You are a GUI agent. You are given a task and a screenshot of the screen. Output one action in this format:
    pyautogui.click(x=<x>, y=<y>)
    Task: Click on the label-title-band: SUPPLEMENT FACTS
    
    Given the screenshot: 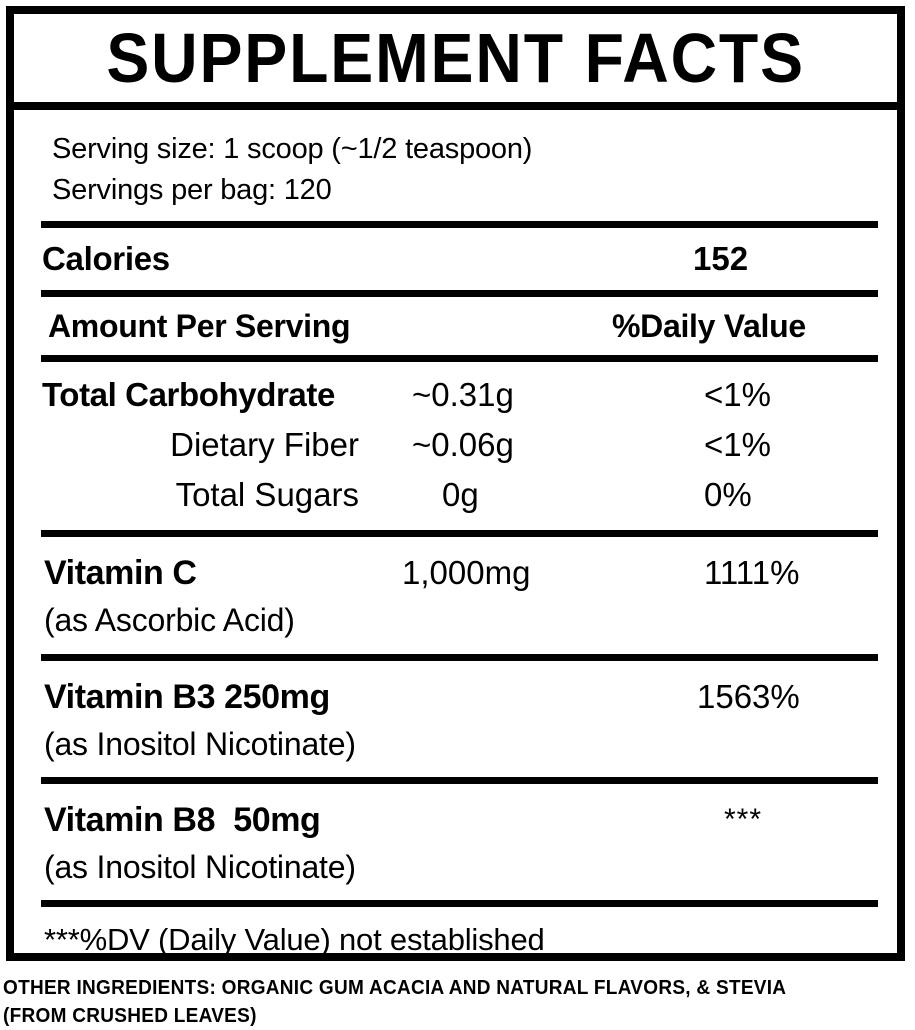 What is the action you would take?
    pyautogui.click(x=455, y=62)
    